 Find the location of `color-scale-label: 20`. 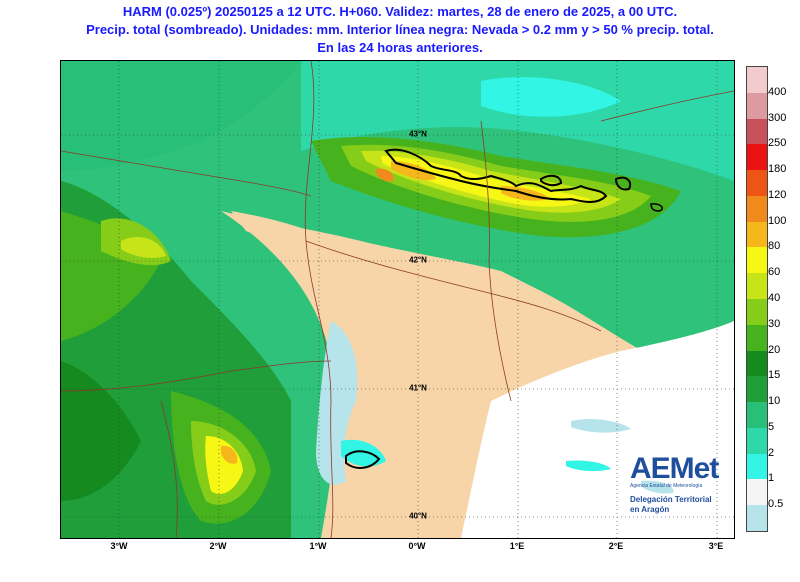

color-scale-label: 20 is located at coordinates (774, 349).